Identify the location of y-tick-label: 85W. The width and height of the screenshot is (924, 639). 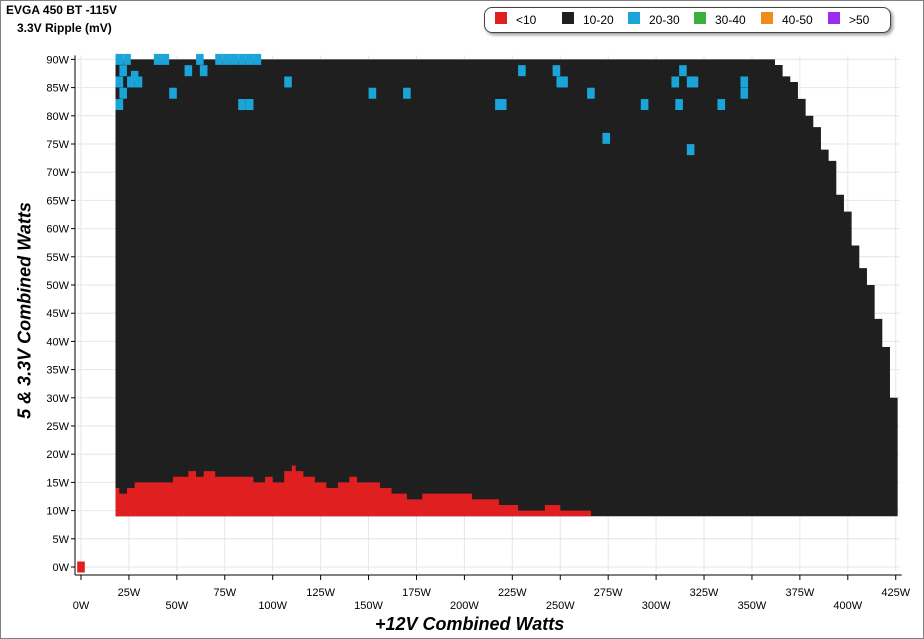
(57, 89).